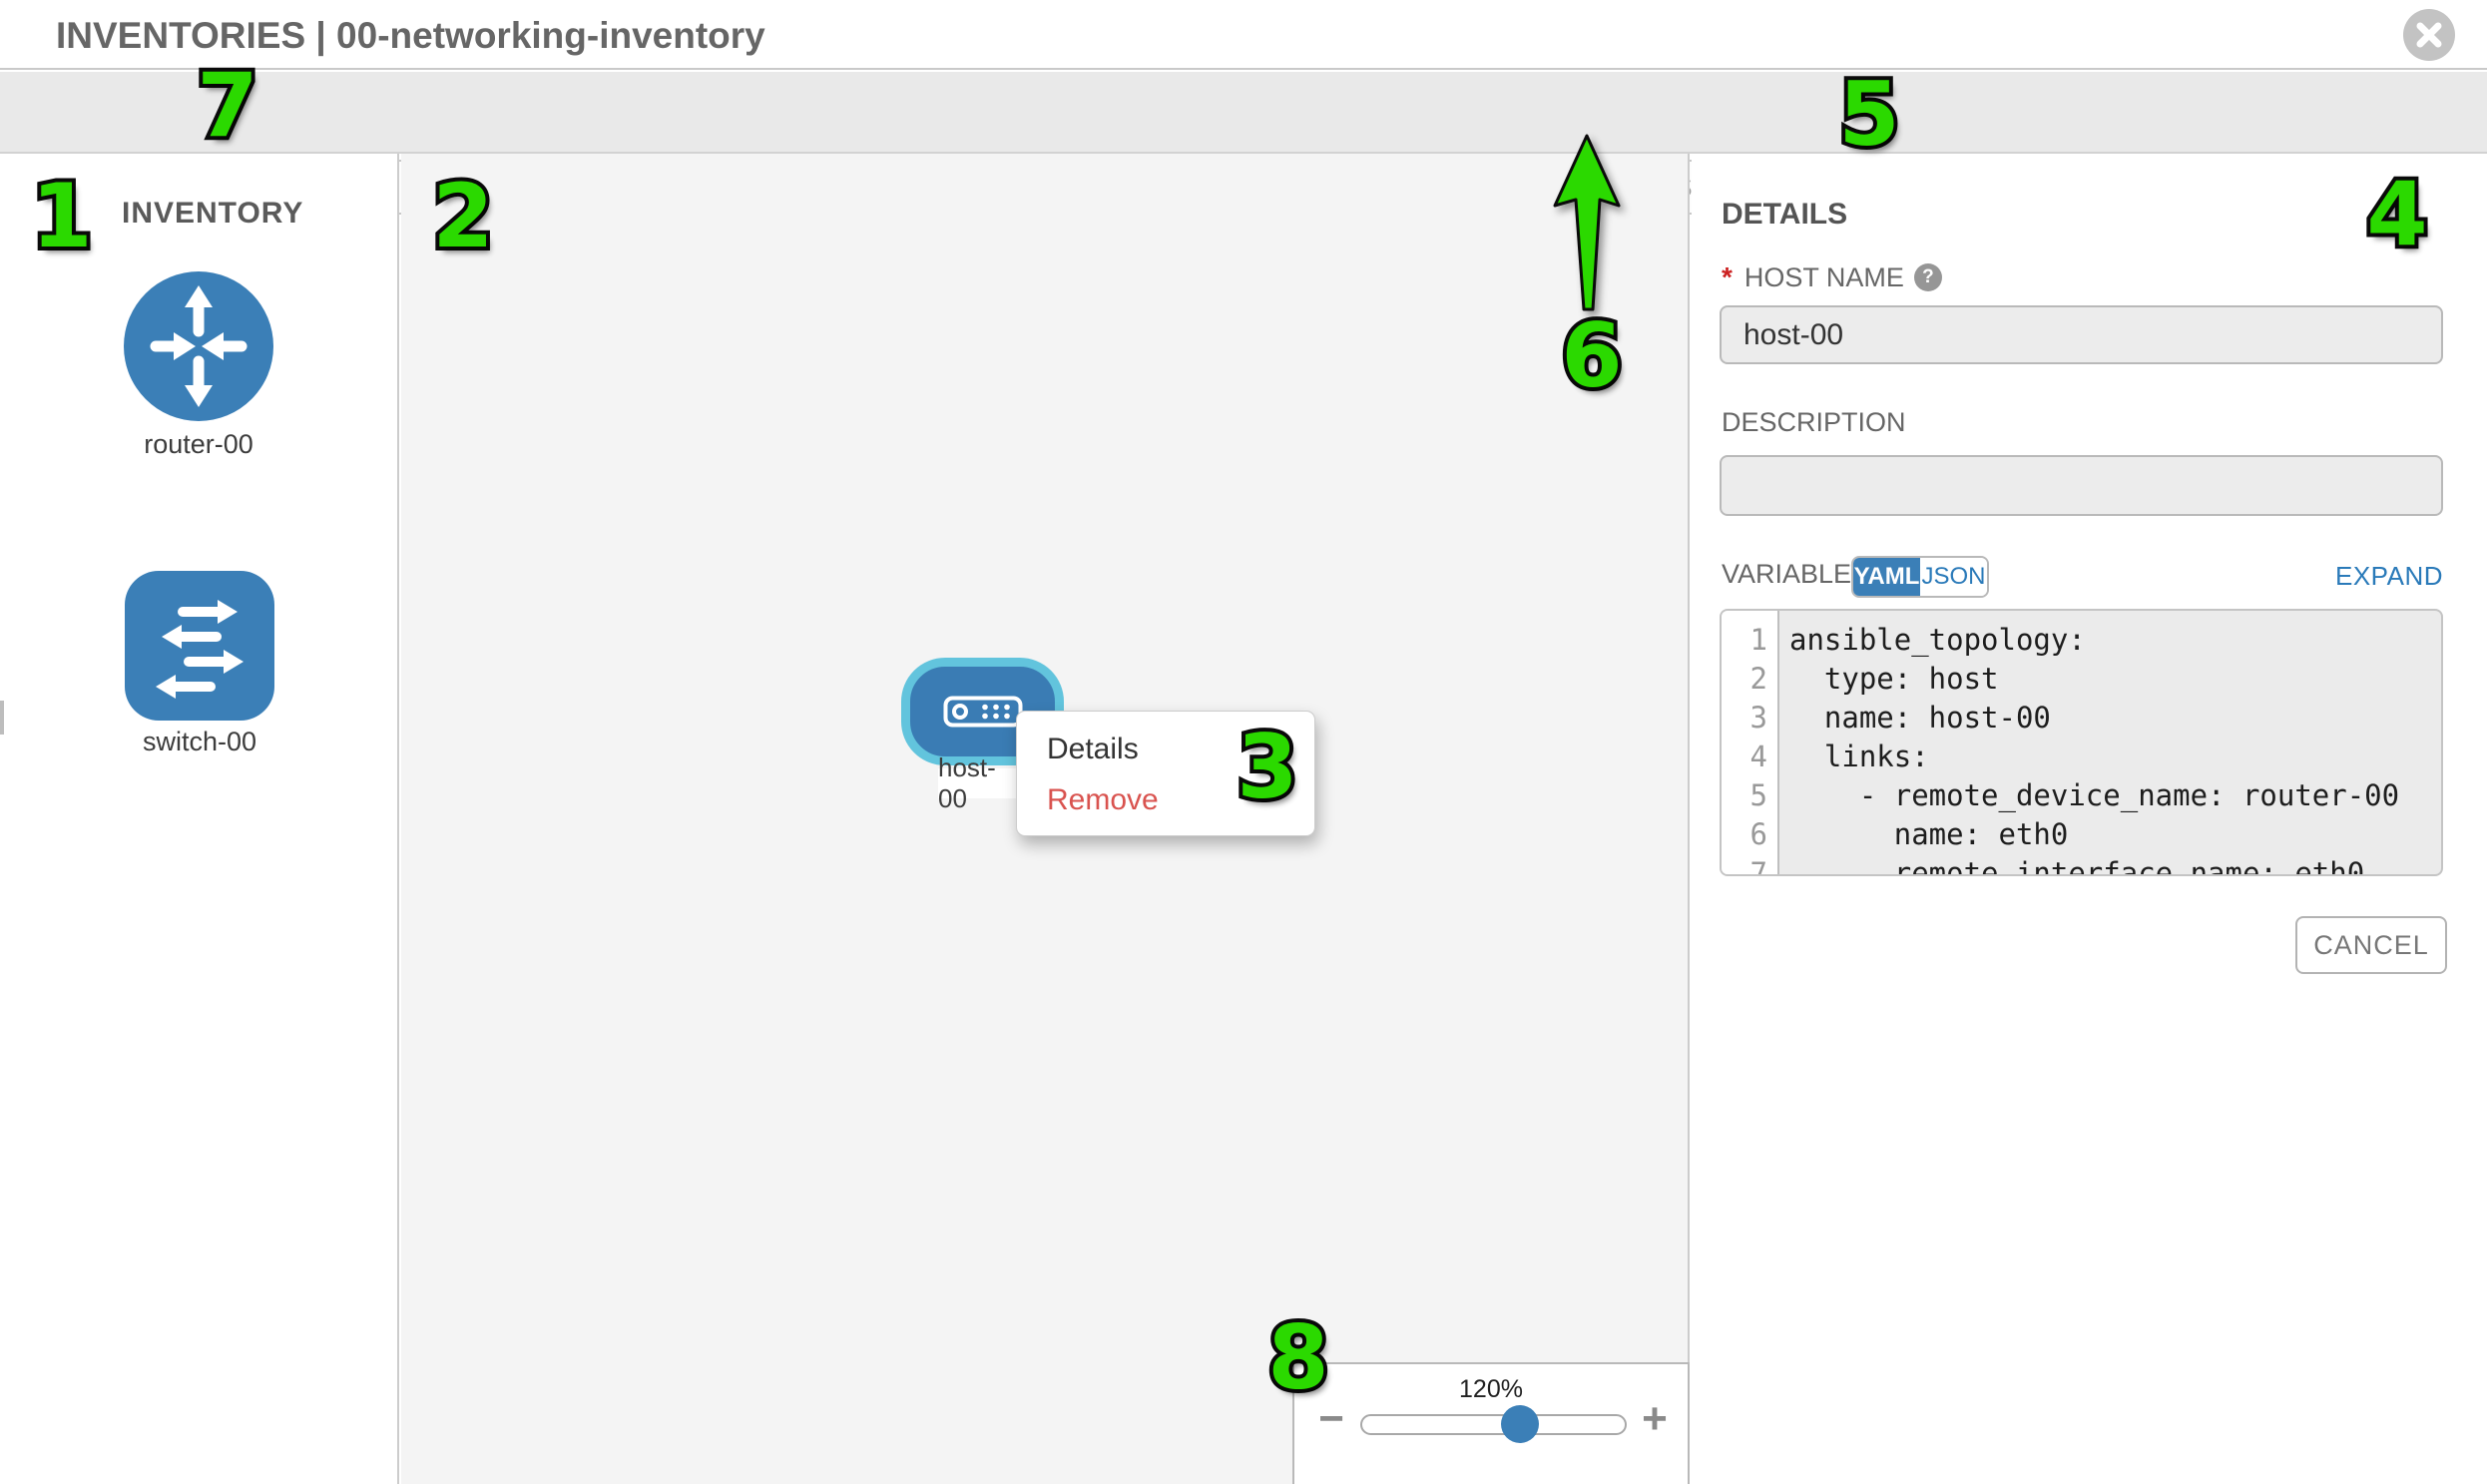 This screenshot has height=1484, width=2487. Describe the element at coordinates (1937, 640) in the screenshot. I see `code-line: ansible_topology:` at that location.